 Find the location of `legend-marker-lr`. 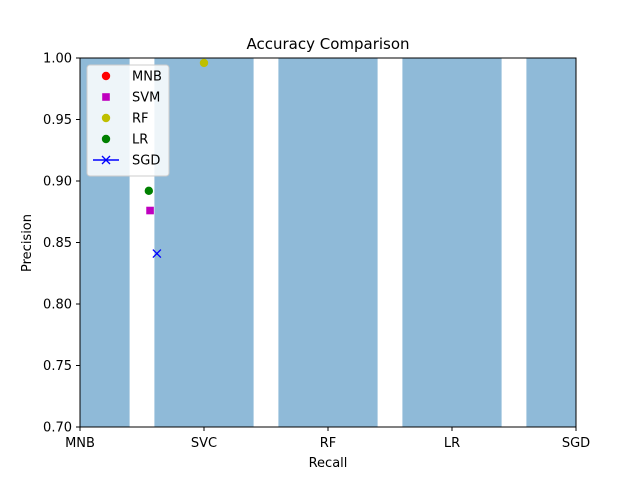

legend-marker-lr is located at coordinates (106, 139).